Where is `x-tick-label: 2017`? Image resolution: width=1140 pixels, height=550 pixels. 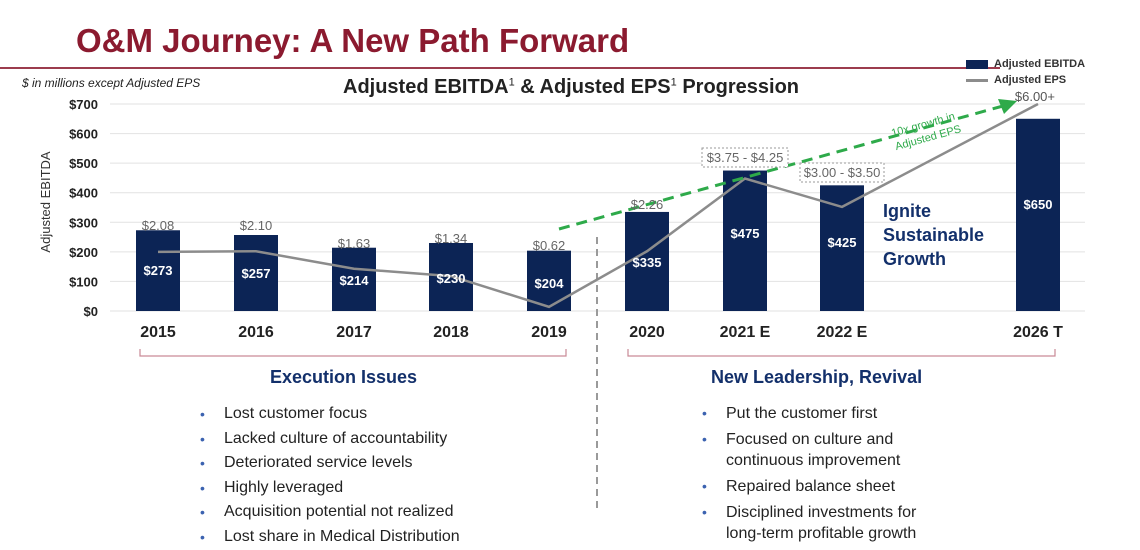
x-tick-label: 2017 is located at coordinates (354, 332).